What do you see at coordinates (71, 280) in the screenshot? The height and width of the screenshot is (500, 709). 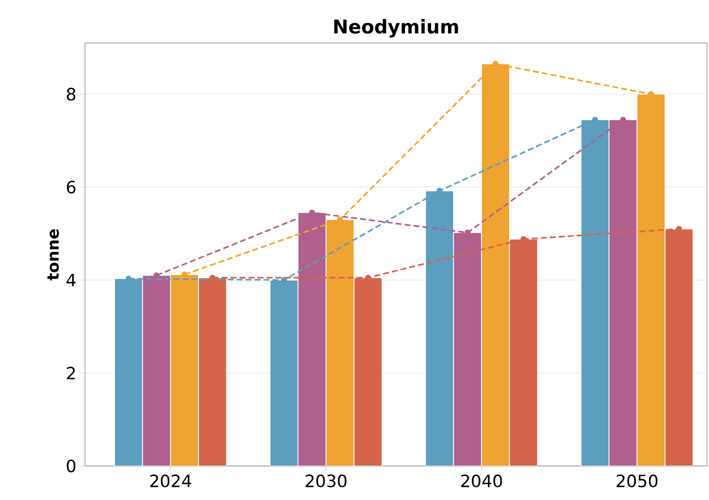 I see `y-tick-label: 4` at bounding box center [71, 280].